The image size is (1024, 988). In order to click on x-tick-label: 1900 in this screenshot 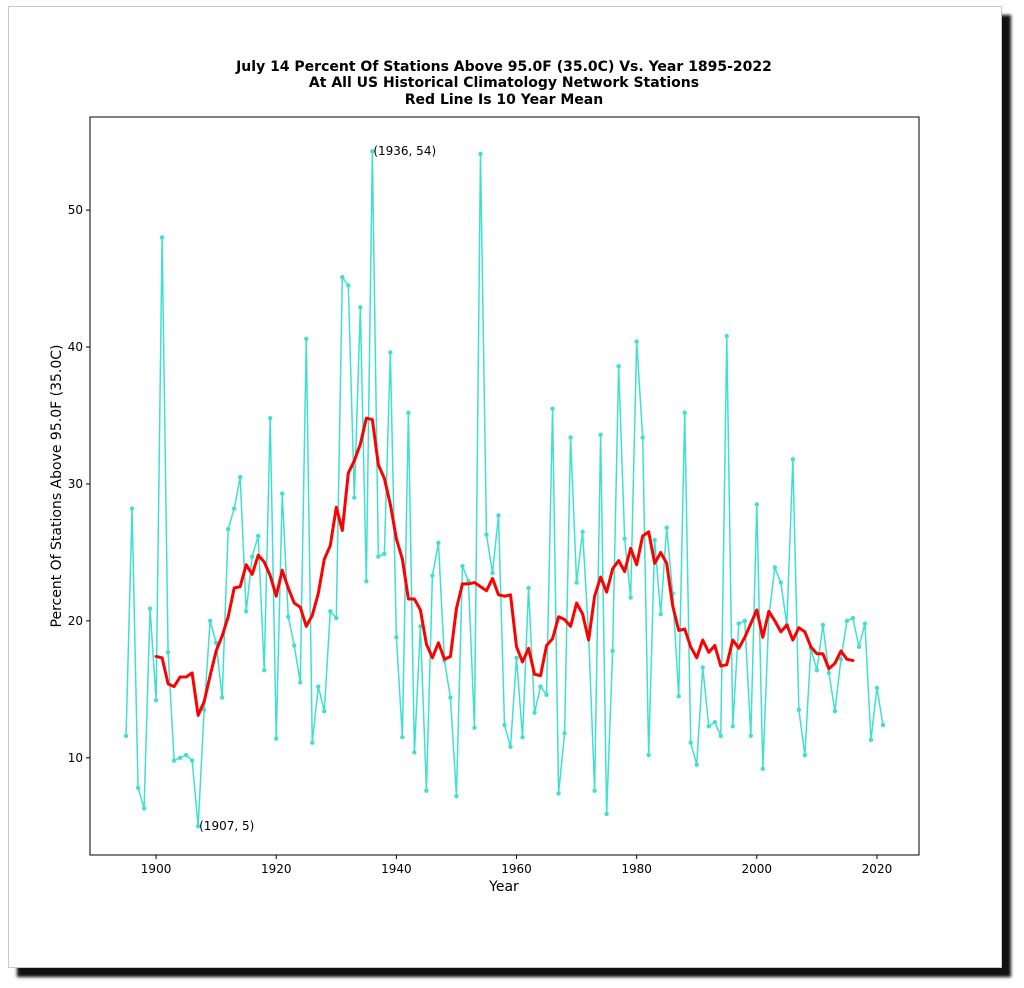, I will do `click(156, 869)`.